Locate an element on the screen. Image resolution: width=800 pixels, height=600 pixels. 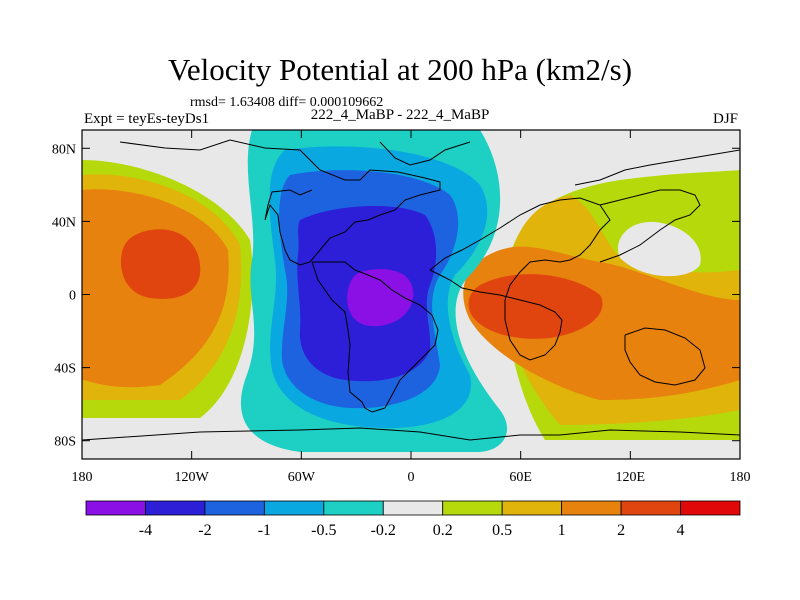
x-tick-label: 0 is located at coordinates (411, 477).